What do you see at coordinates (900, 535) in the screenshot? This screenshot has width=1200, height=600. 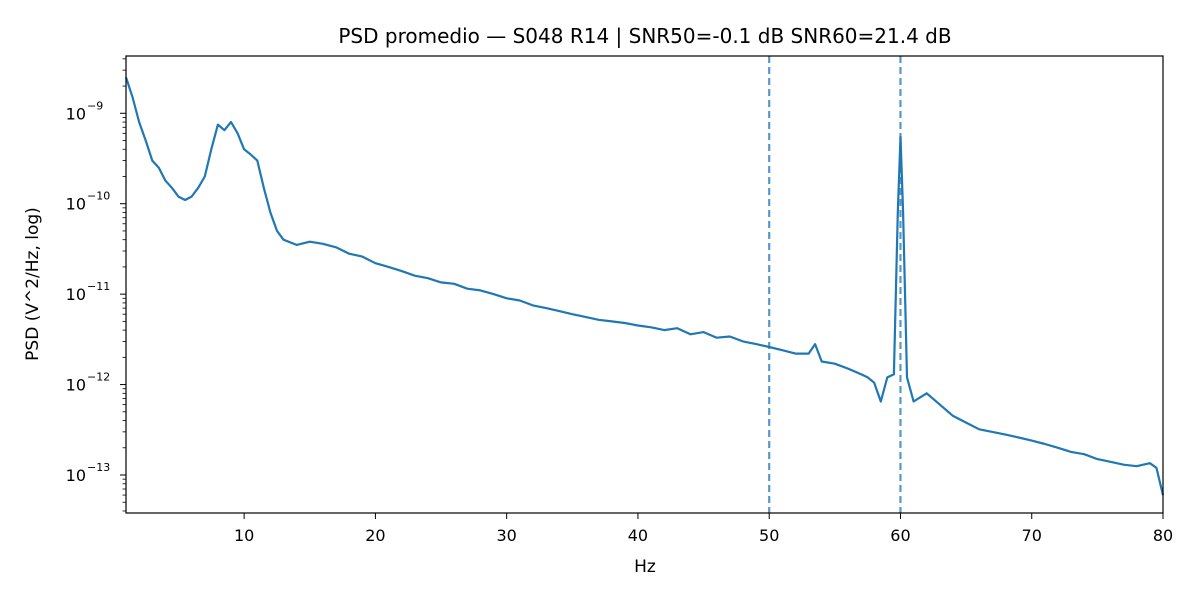 I see `x-tick-label: 60` at bounding box center [900, 535].